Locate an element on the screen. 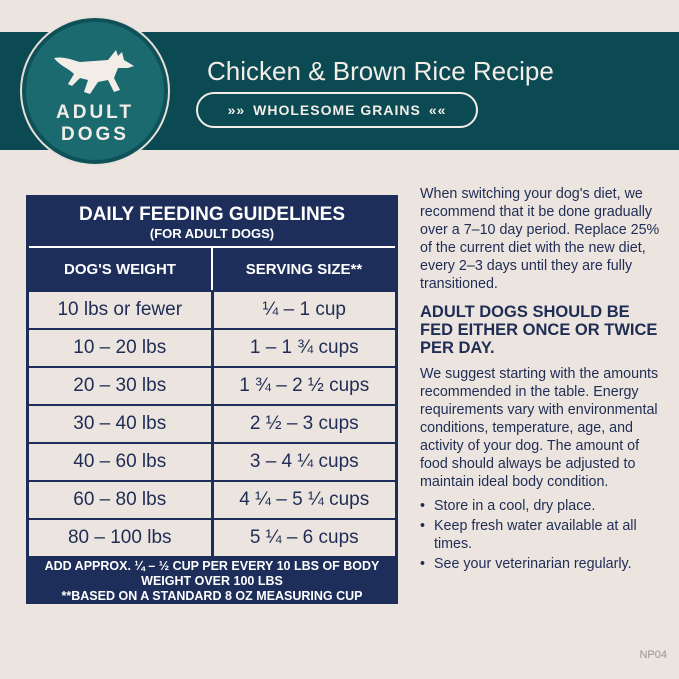 The height and width of the screenshot is (679, 679). serving-size-cell: 1 – 1 ¾ cups is located at coordinates (304, 348).